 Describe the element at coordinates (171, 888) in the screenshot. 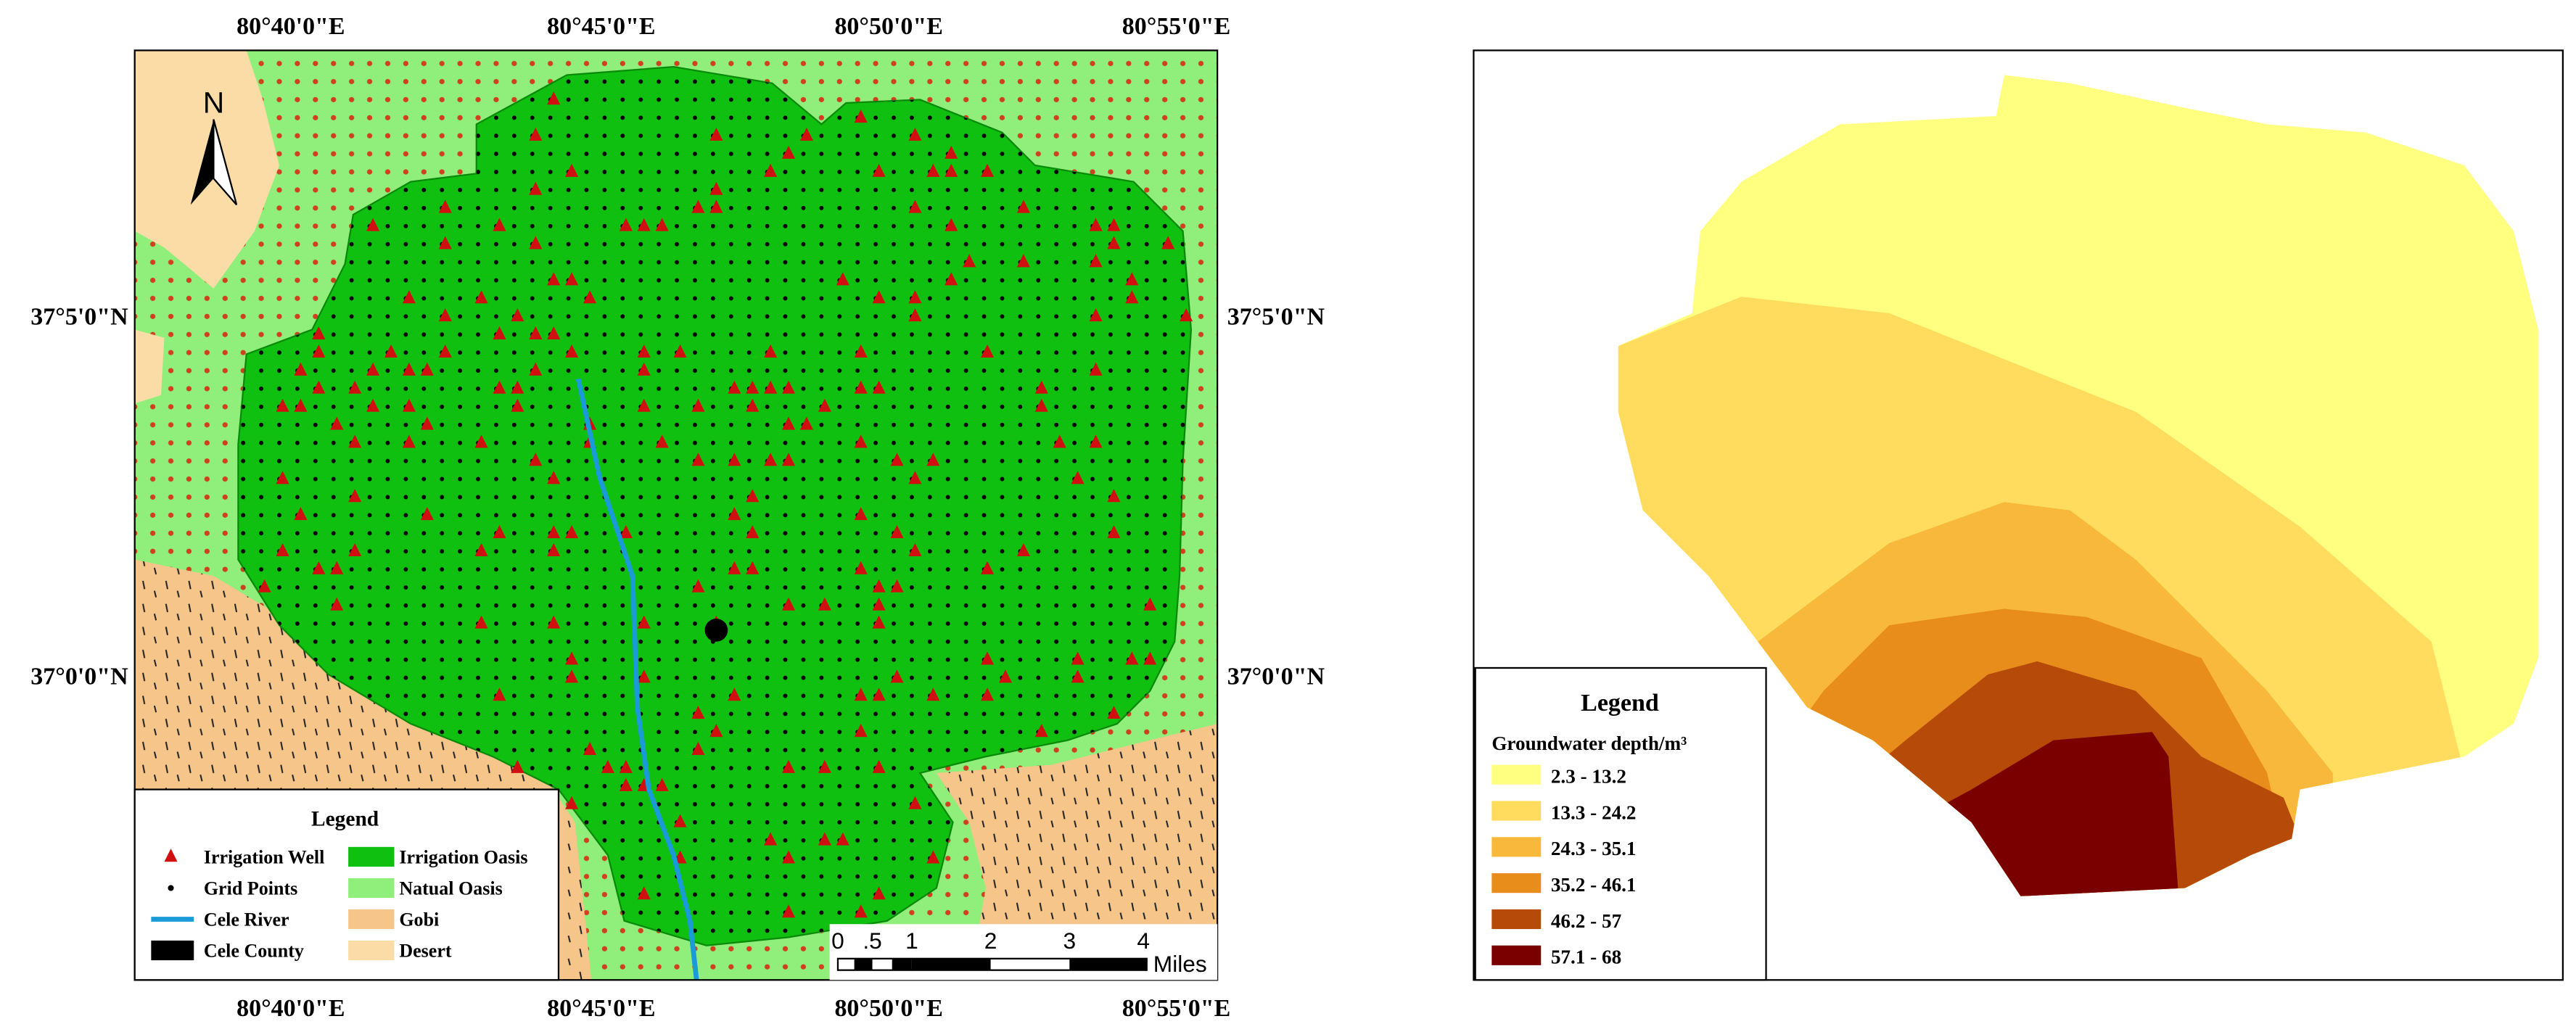

I see `grid-symbol` at that location.